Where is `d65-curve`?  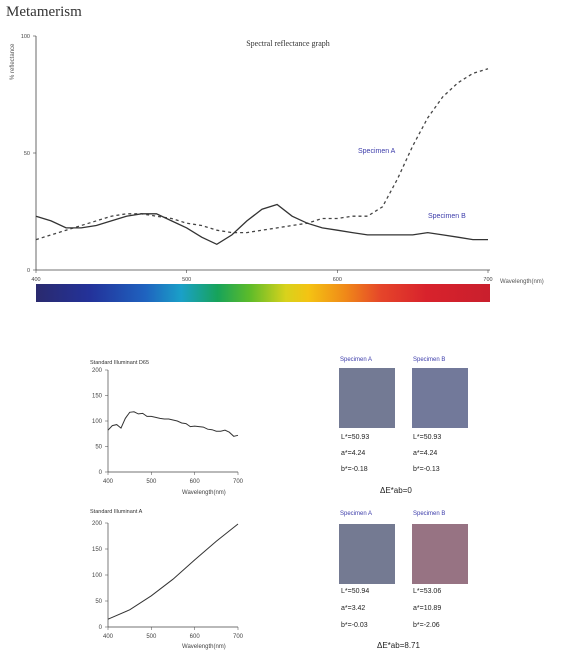 d65-curve is located at coordinates (173, 424).